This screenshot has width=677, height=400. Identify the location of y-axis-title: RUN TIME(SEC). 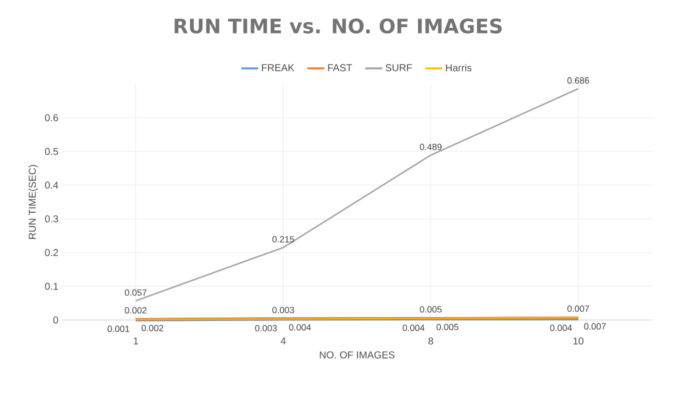
(33, 201).